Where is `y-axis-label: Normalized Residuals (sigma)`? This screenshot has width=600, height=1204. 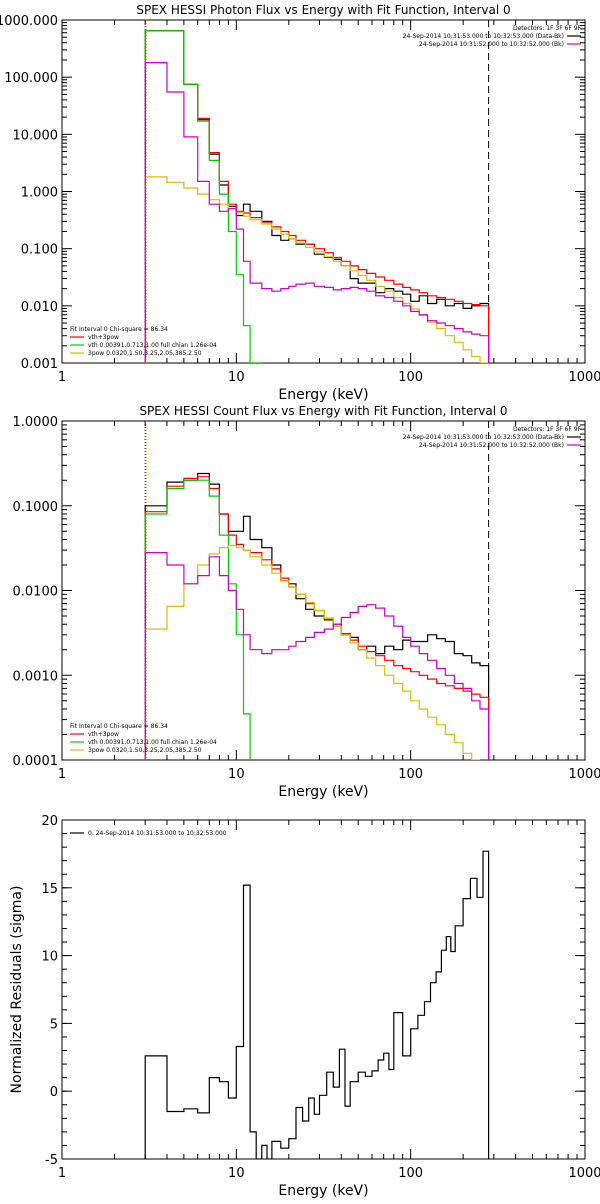 y-axis-label: Normalized Residuals (sigma) is located at coordinates (17, 990).